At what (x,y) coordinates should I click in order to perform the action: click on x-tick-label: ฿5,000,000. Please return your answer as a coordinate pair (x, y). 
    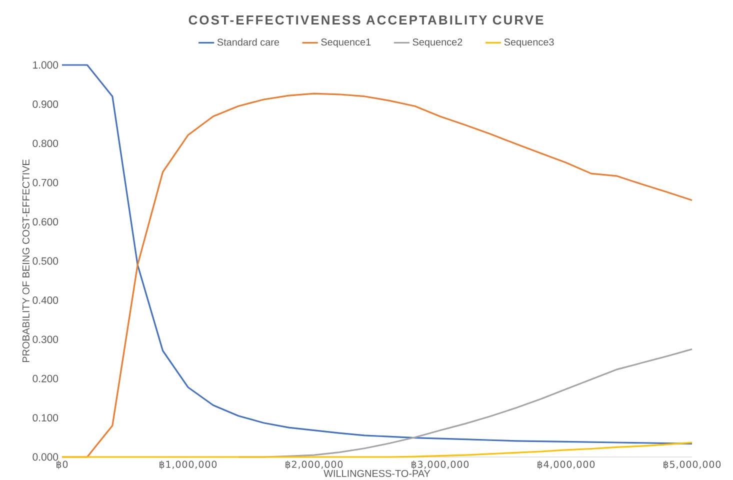
    Looking at the image, I should click on (692, 464).